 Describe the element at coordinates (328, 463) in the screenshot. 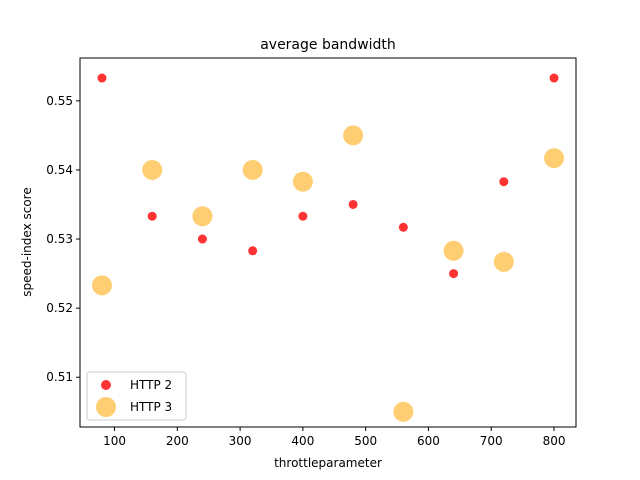

I see `x-axis-label: throttleparameter` at that location.